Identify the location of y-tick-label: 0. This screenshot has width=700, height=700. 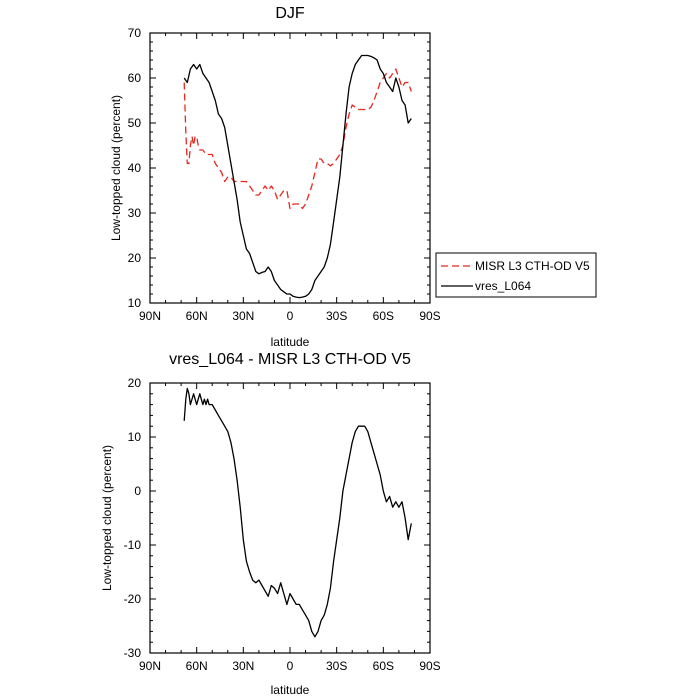
(137, 491).